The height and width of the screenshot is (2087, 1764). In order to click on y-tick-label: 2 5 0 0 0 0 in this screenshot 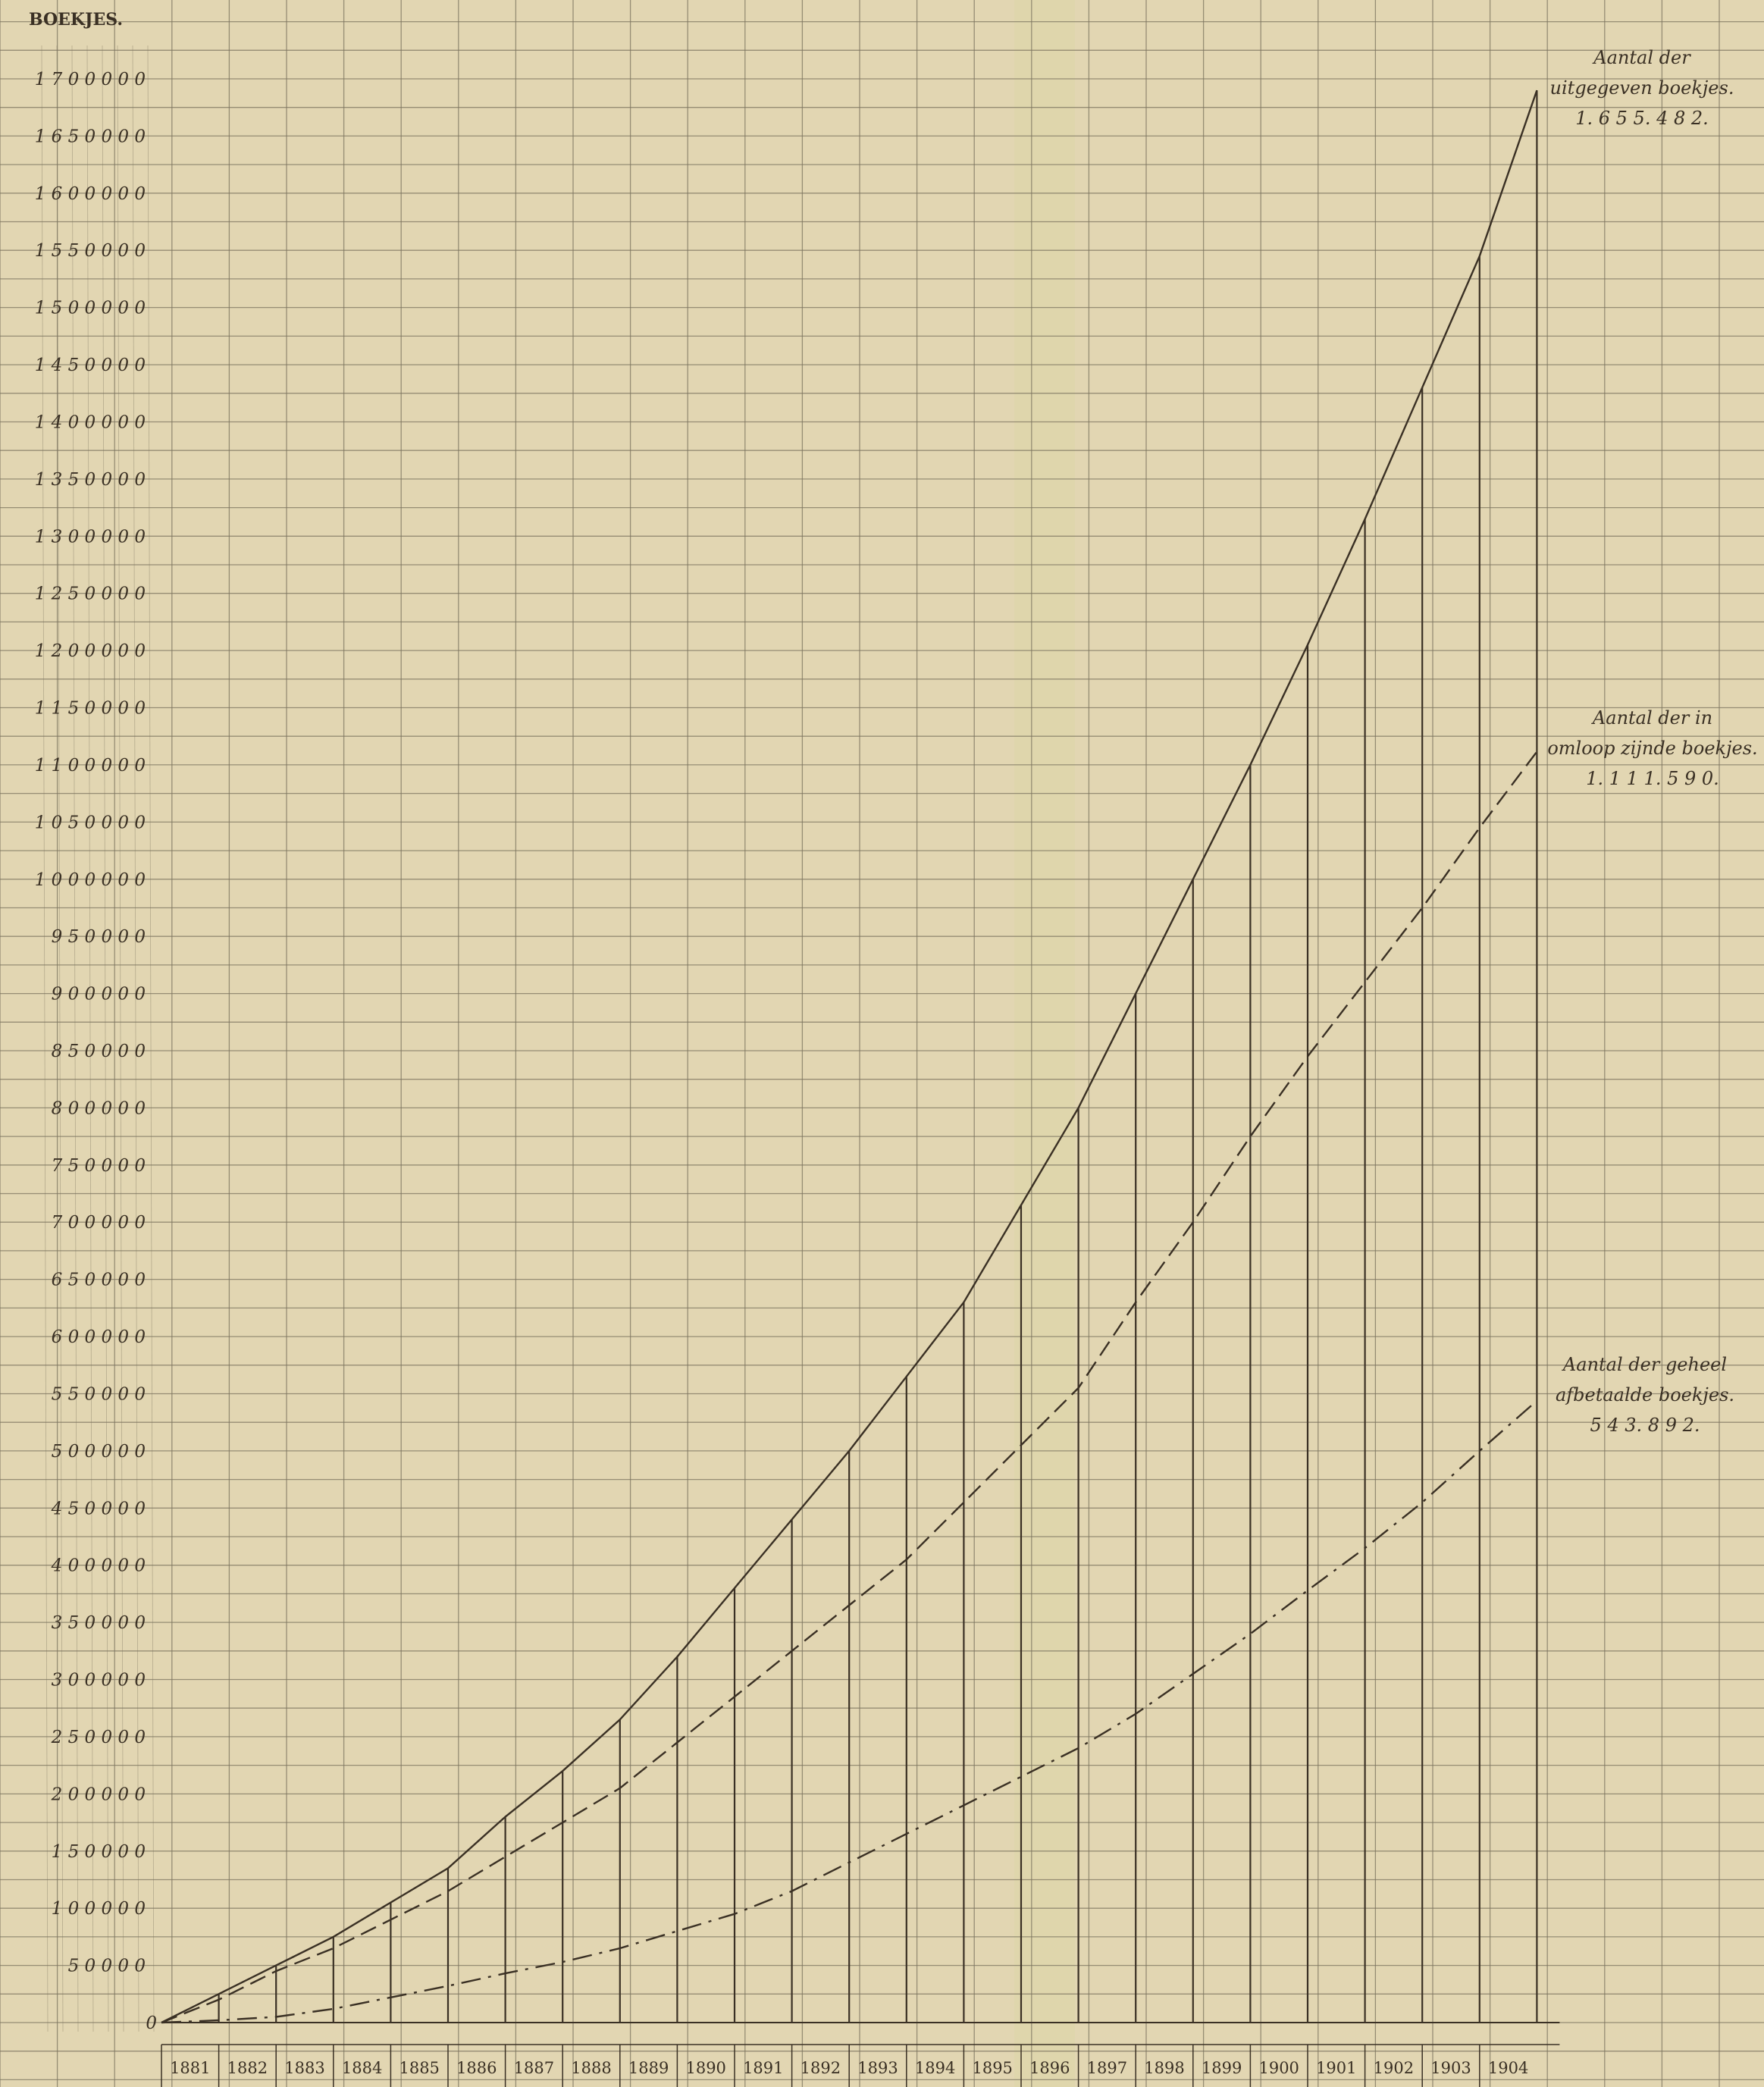, I will do `click(99, 1737)`.